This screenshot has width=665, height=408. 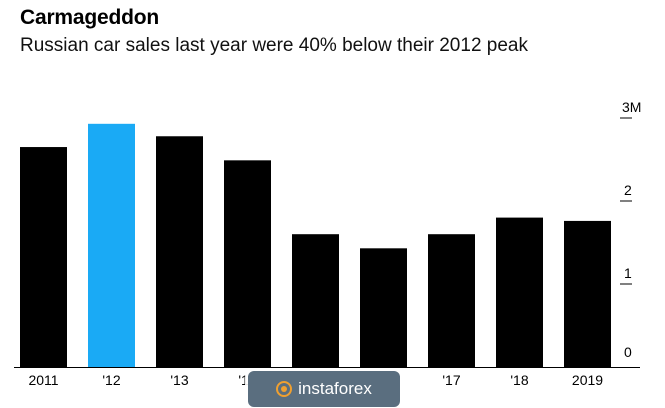 What do you see at coordinates (43, 257) in the screenshot?
I see `bar-2011` at bounding box center [43, 257].